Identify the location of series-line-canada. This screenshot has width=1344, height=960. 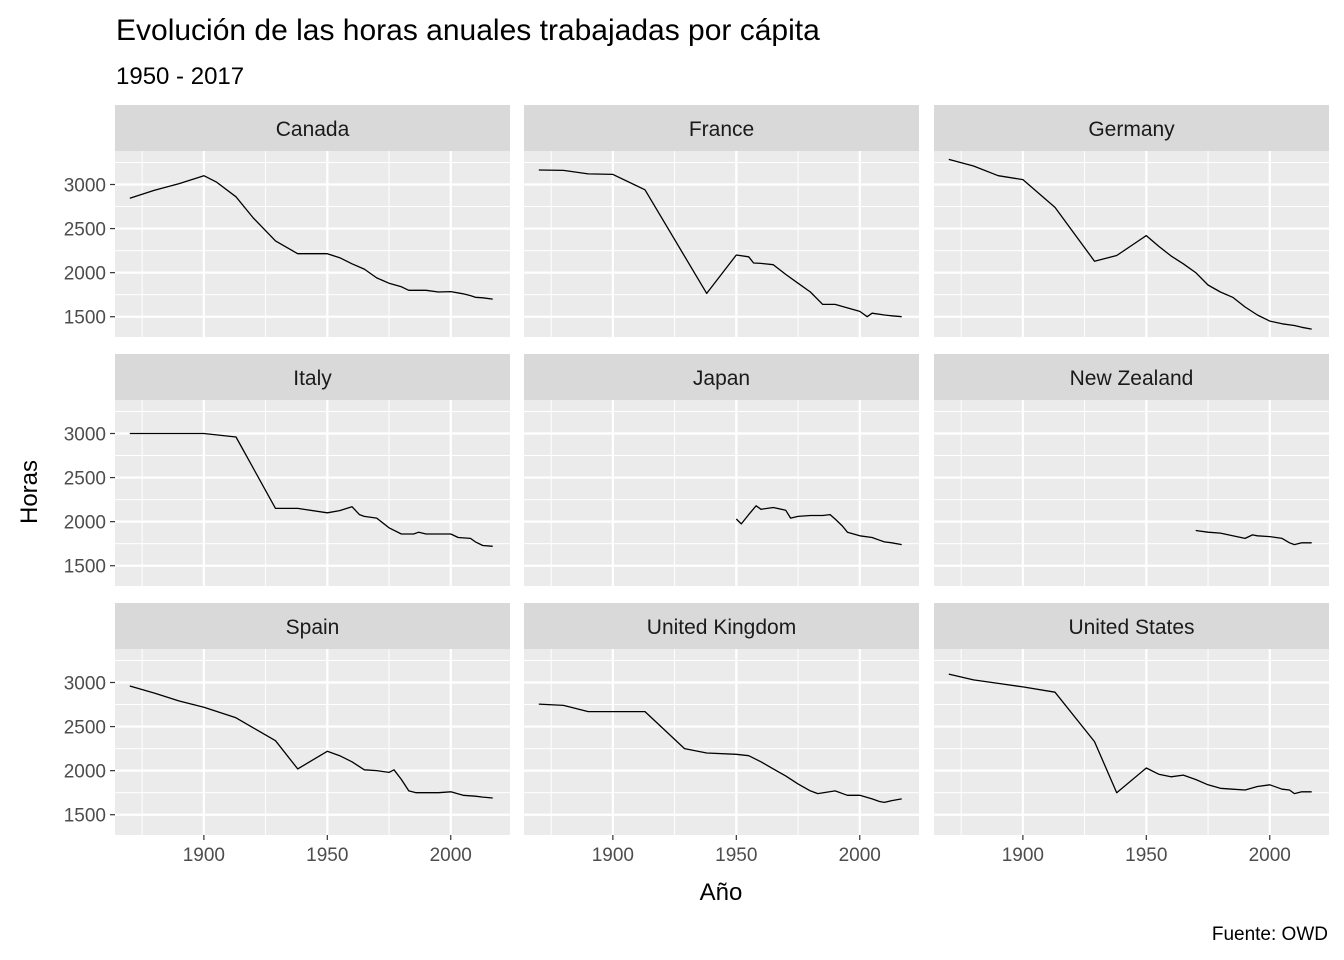
(311, 237).